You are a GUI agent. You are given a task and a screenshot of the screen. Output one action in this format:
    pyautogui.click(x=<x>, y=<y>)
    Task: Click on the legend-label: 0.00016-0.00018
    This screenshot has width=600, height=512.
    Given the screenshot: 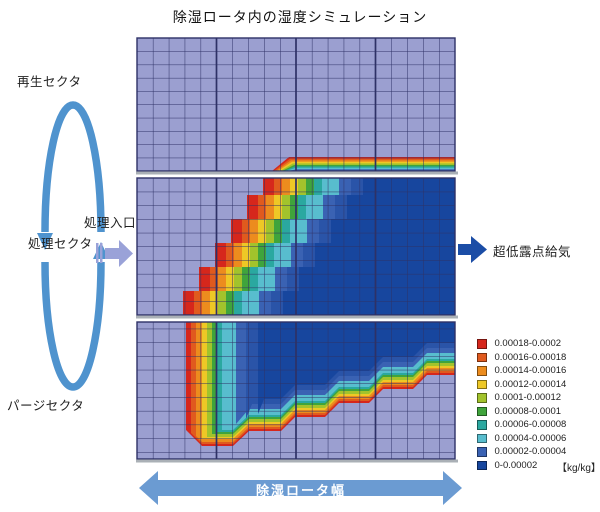 What is the action you would take?
    pyautogui.click(x=530, y=357)
    